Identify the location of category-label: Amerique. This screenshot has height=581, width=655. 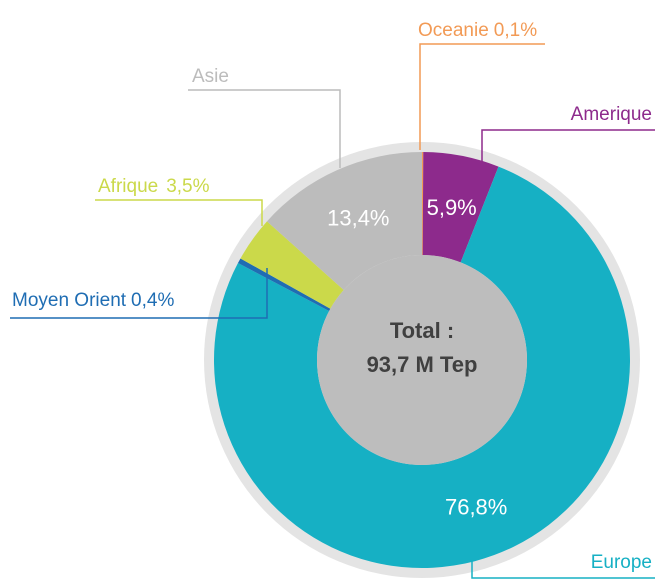
(611, 114).